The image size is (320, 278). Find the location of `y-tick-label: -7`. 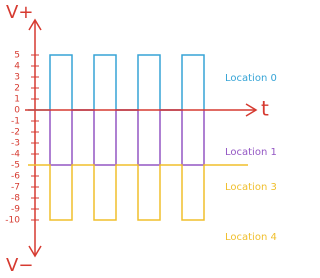

y-tick-label: -7 is located at coordinates (15, 188).